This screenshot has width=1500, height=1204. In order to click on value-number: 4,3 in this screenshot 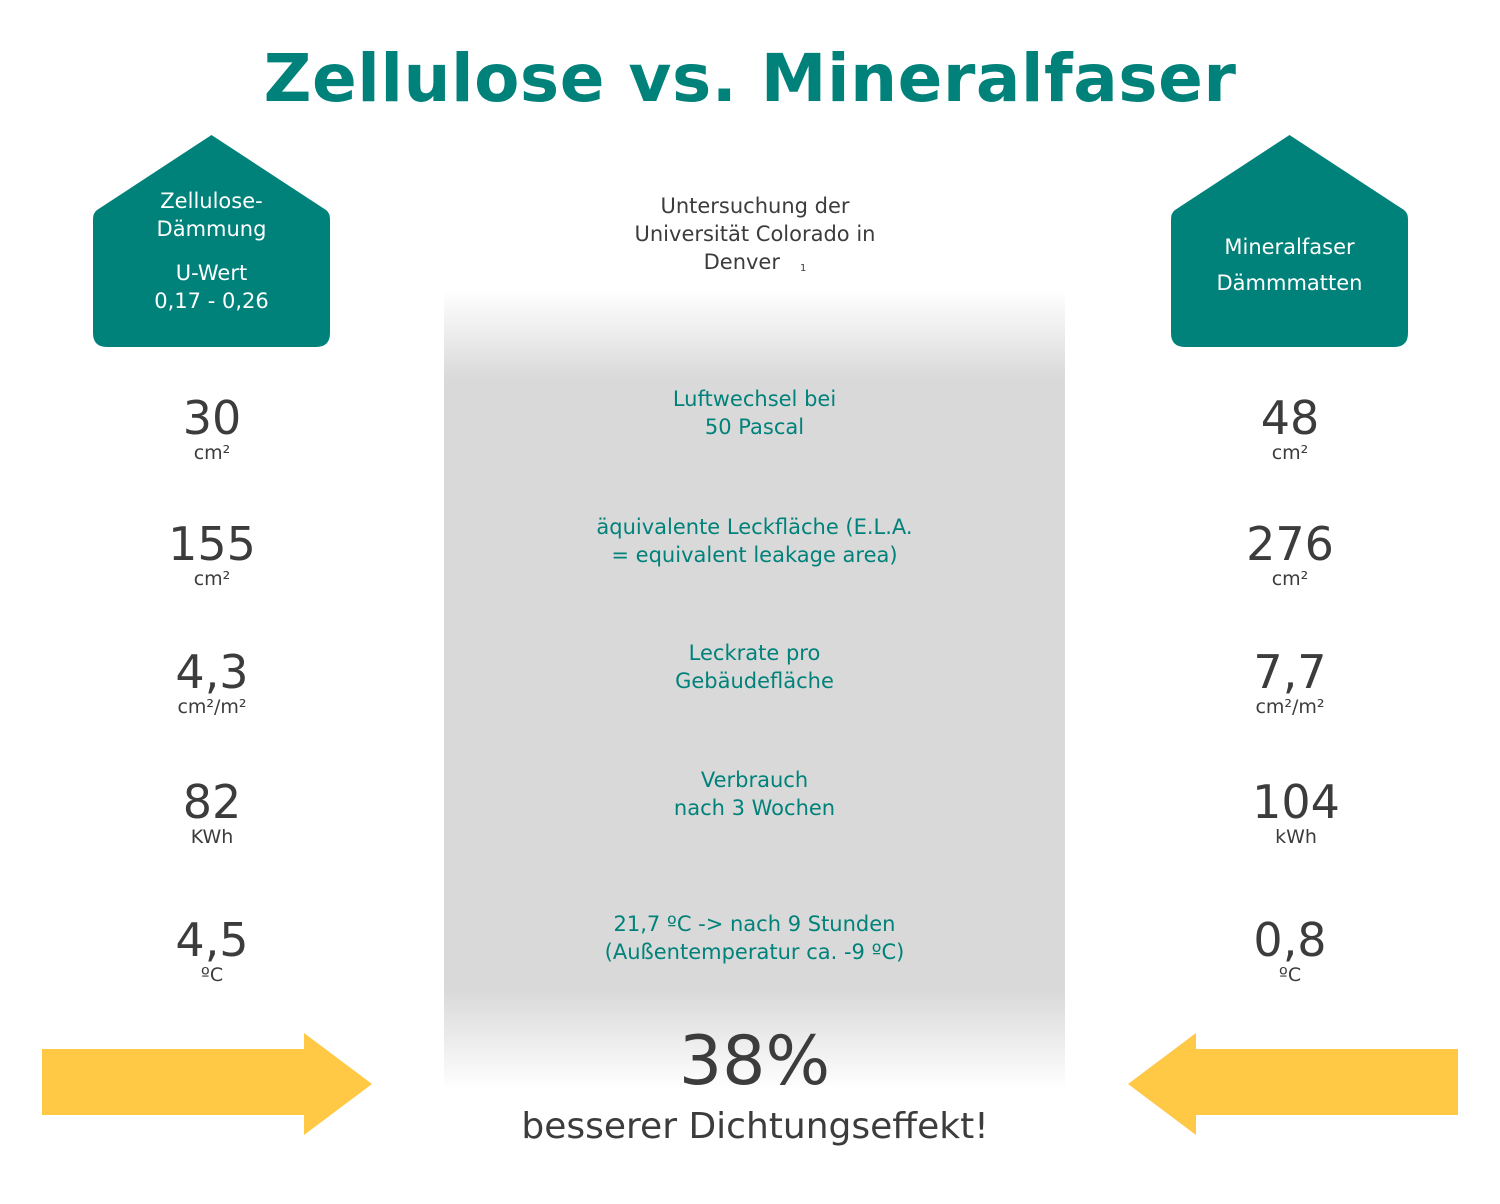, I will do `click(212, 672)`.